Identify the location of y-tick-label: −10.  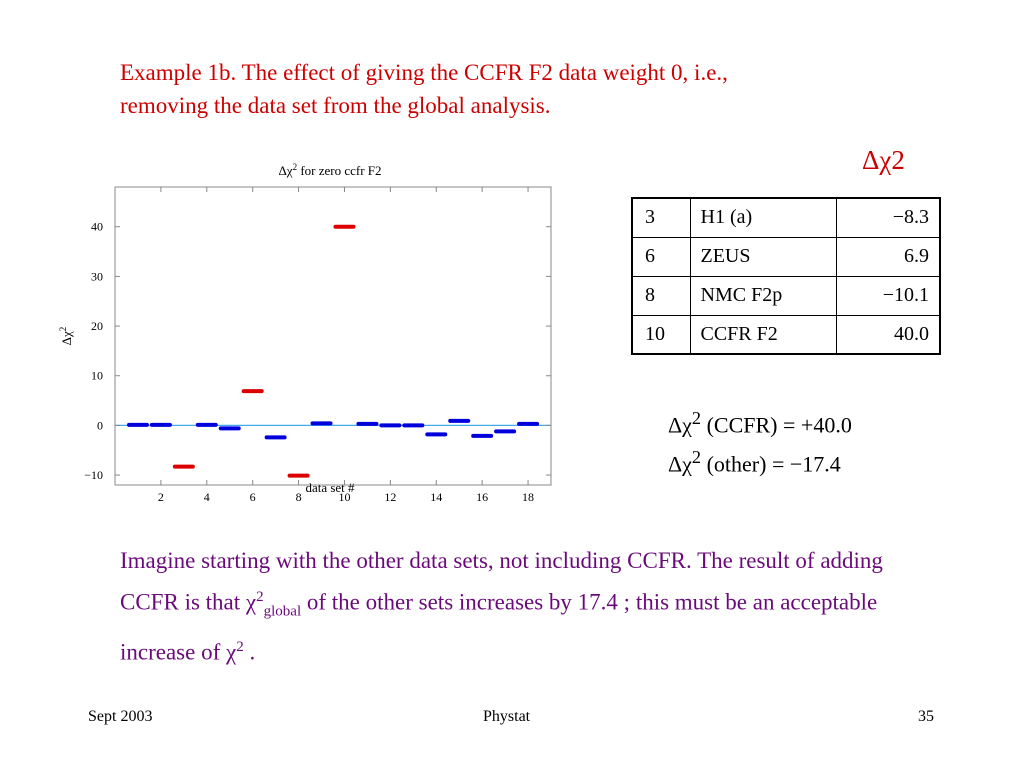
(93, 475).